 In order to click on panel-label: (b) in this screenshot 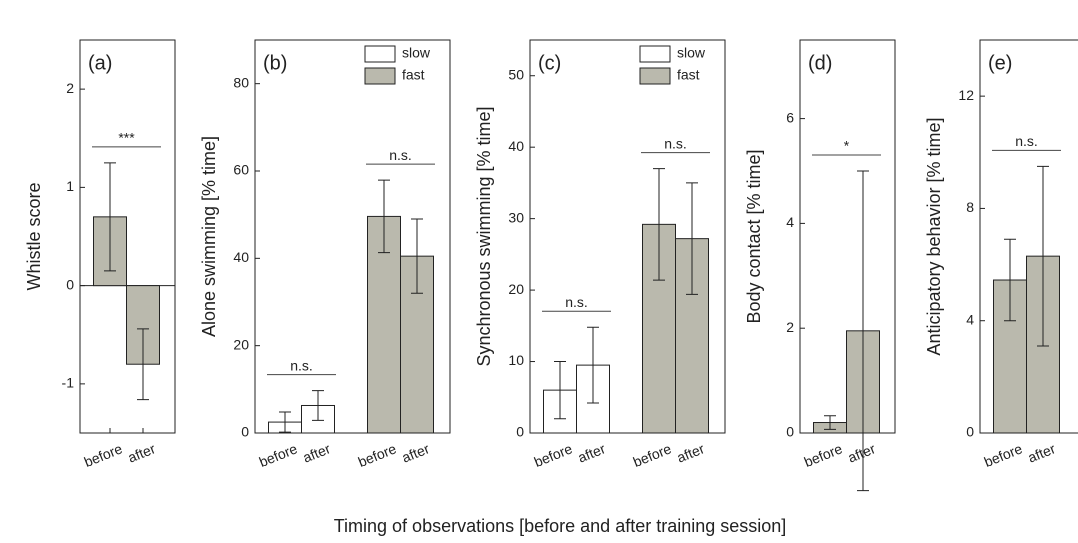, I will do `click(275, 63)`.